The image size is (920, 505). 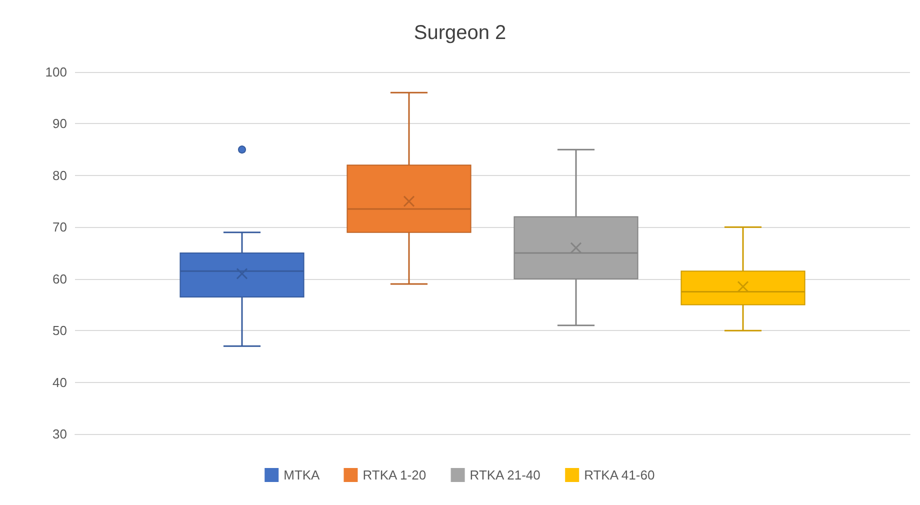 I want to click on y-tick-label: 90, so click(x=59, y=124).